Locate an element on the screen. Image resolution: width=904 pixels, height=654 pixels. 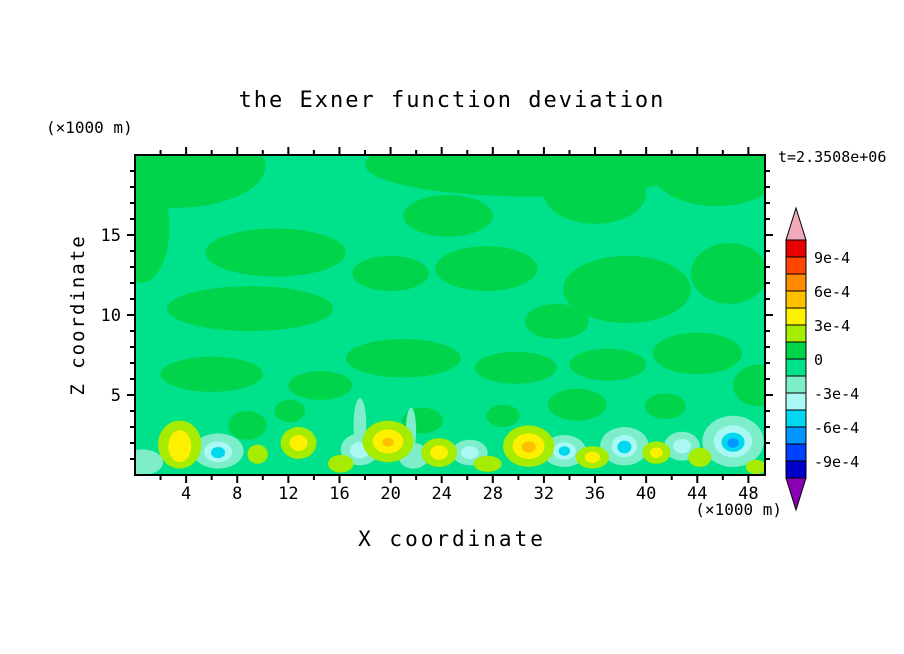
x-tick-label: 8 is located at coordinates (237, 494).